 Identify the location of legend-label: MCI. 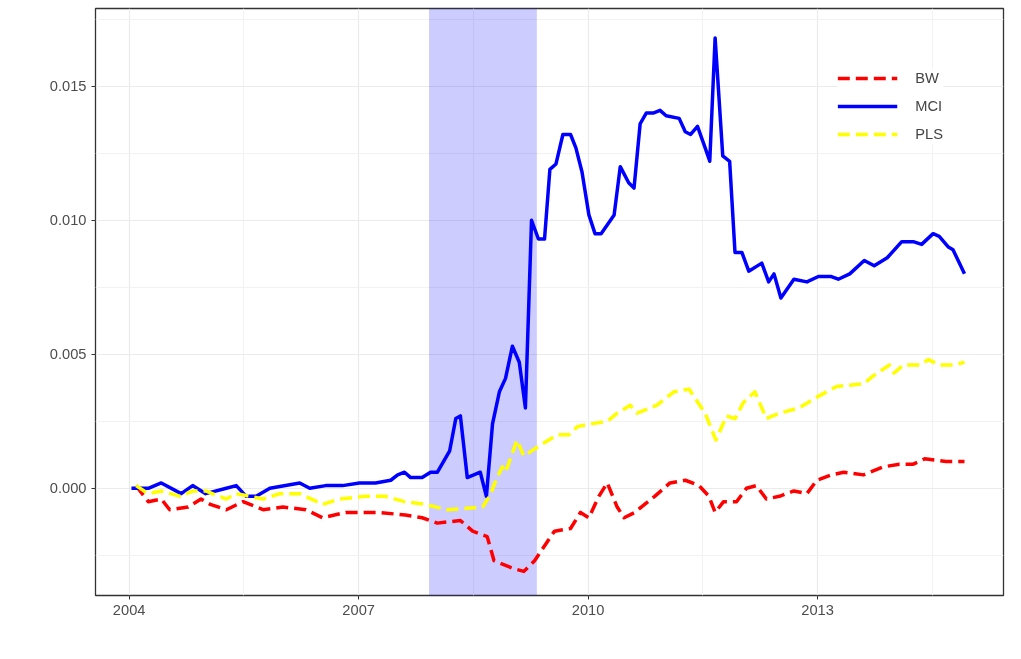
(929, 106).